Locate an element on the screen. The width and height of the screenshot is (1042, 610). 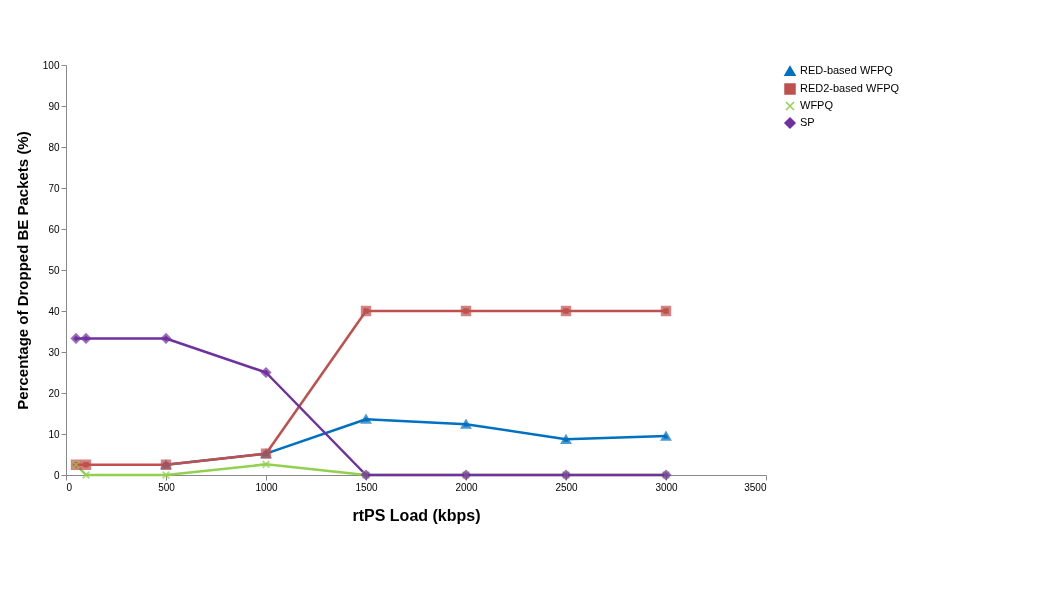
legend-label: WFPQ is located at coordinates (817, 105).